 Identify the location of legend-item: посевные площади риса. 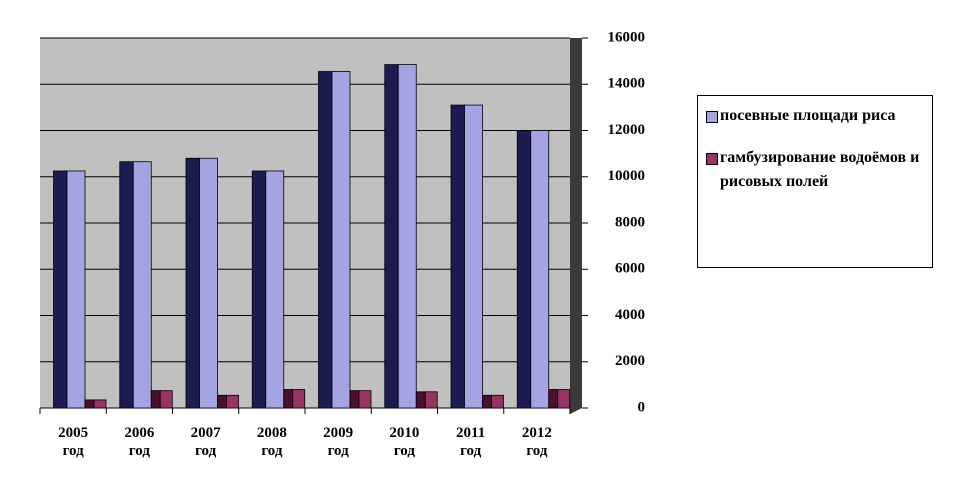
(815, 116).